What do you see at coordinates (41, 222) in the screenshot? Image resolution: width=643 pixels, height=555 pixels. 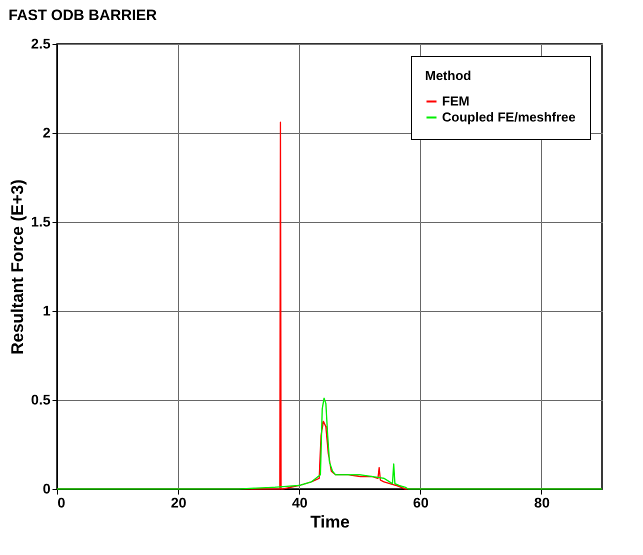 I see `y-tick-label: 1.5` at bounding box center [41, 222].